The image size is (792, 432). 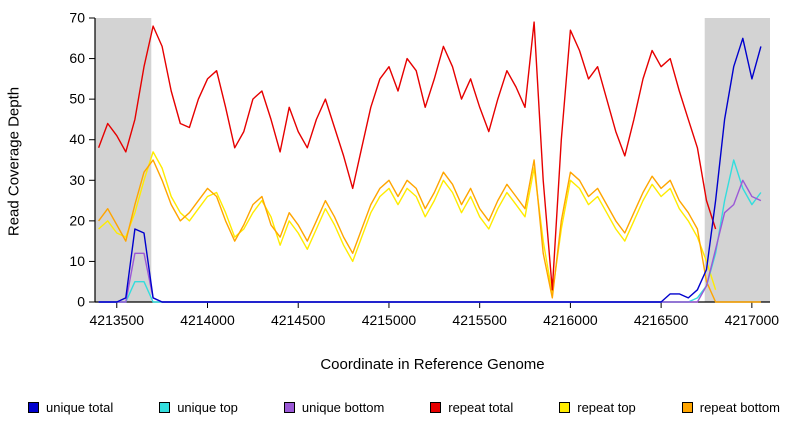 I want to click on x-tick-label: 4217000, so click(x=752, y=320).